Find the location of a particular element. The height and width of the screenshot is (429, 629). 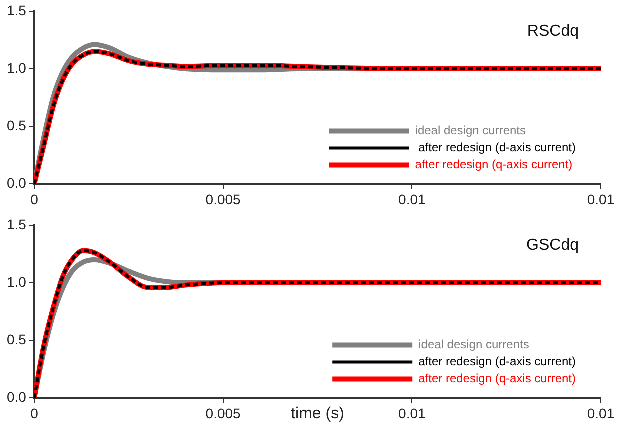

text: RSCdq is located at coordinates (553, 31).